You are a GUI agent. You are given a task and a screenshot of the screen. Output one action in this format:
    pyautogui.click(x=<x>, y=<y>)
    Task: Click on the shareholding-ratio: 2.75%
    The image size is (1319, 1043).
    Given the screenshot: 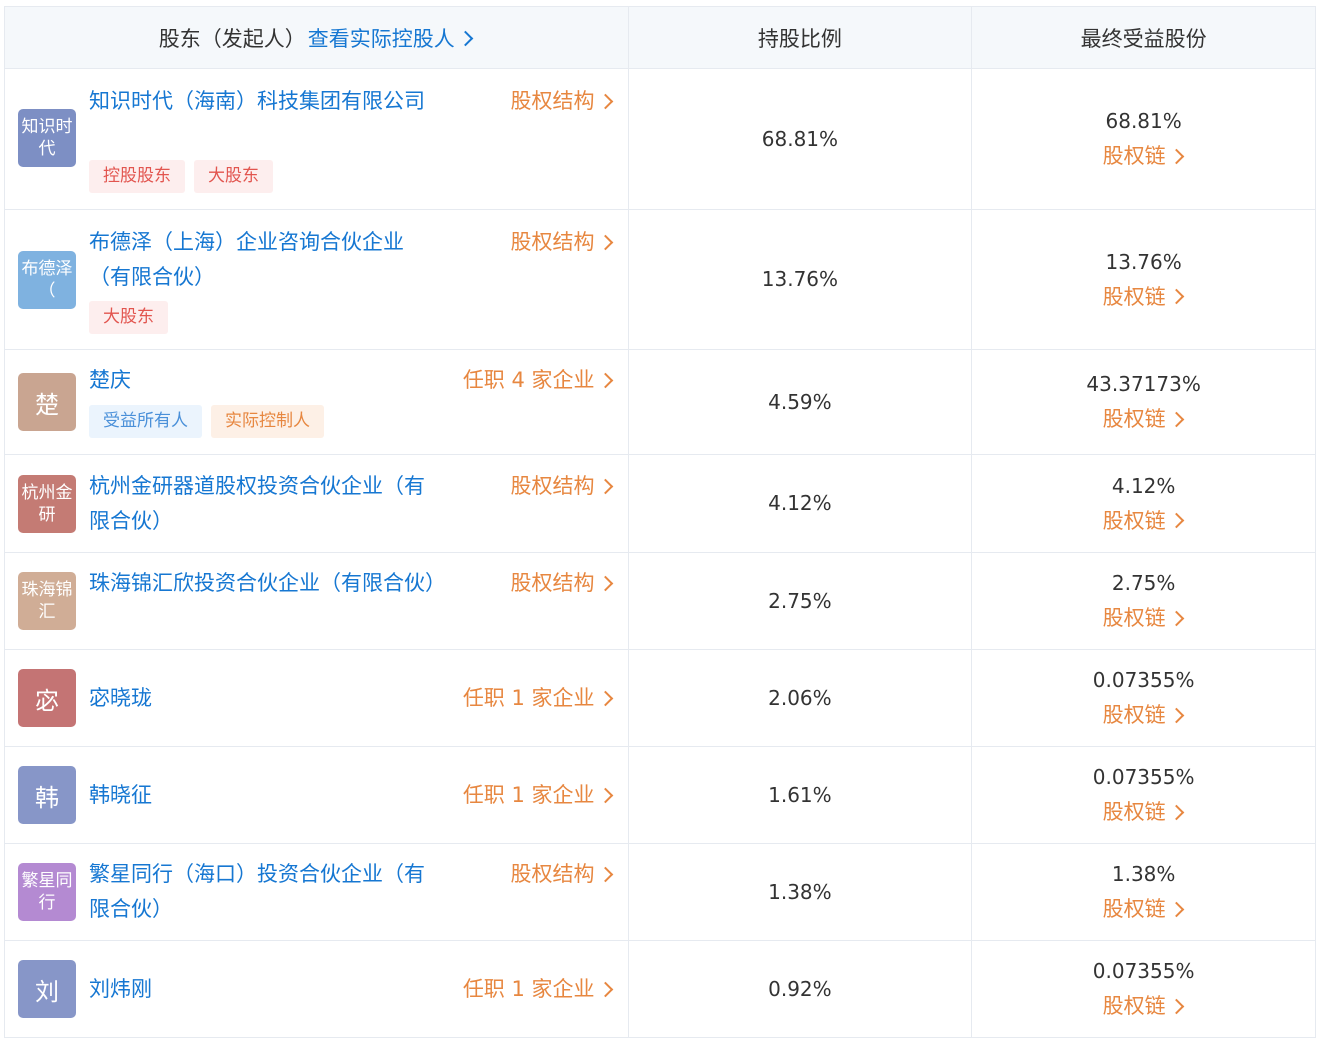 What is the action you would take?
    pyautogui.click(x=800, y=600)
    